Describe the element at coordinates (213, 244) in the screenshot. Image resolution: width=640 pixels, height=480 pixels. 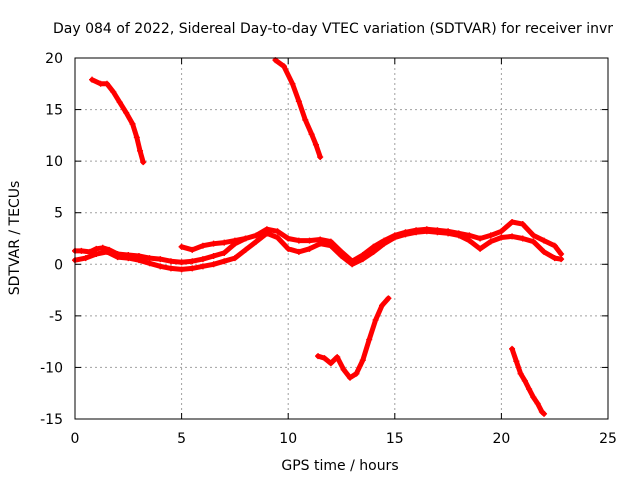
I see `series-main-band-extra` at that location.